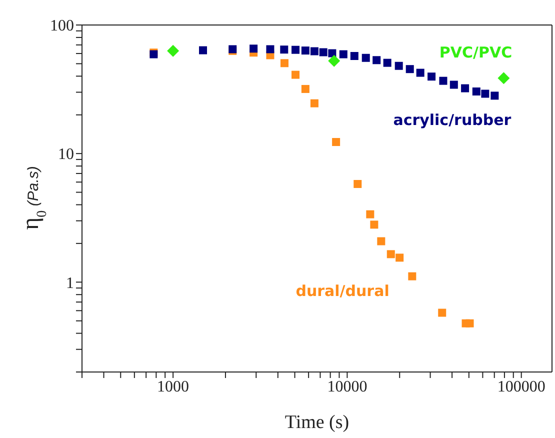  Describe the element at coordinates (343, 291) in the screenshot. I see `series-label: dural/dural` at that location.